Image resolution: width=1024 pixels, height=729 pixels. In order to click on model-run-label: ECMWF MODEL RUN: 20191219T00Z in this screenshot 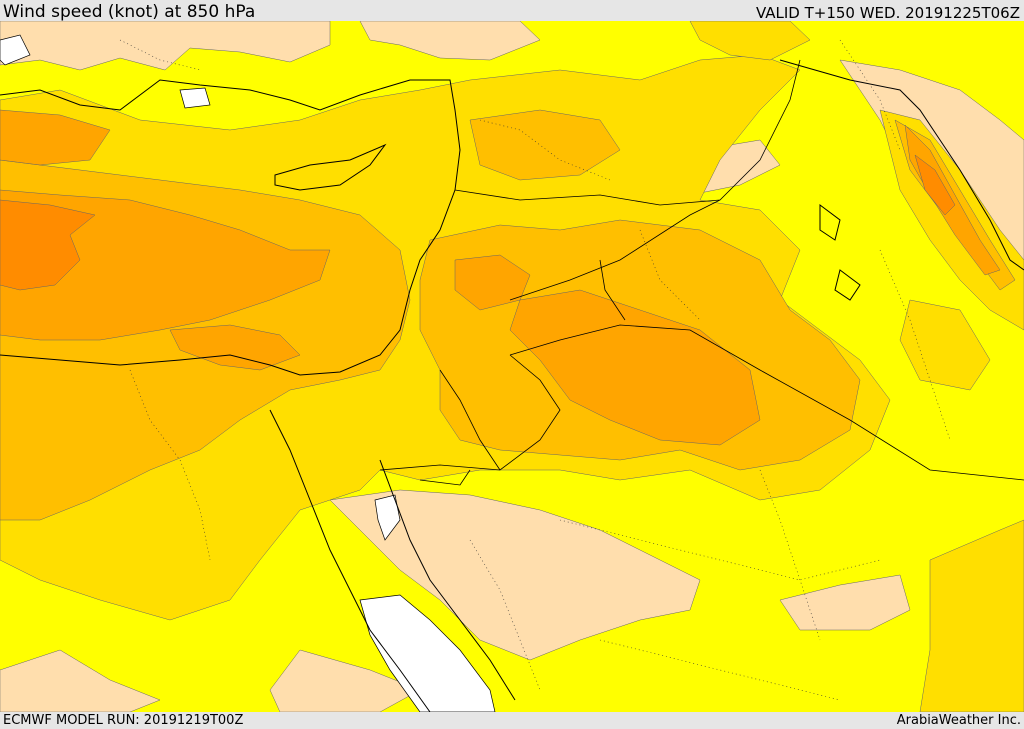, I will do `click(123, 720)`.